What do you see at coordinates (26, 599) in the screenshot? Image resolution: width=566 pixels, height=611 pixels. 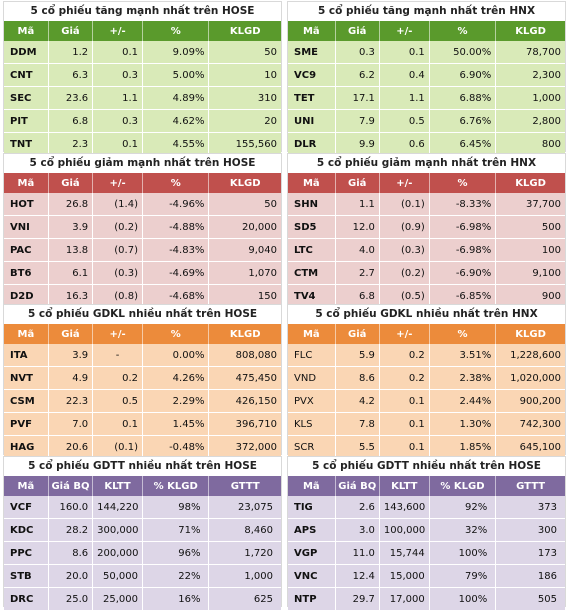 I see `stock-symbol-cell: DRC` at bounding box center [26, 599].